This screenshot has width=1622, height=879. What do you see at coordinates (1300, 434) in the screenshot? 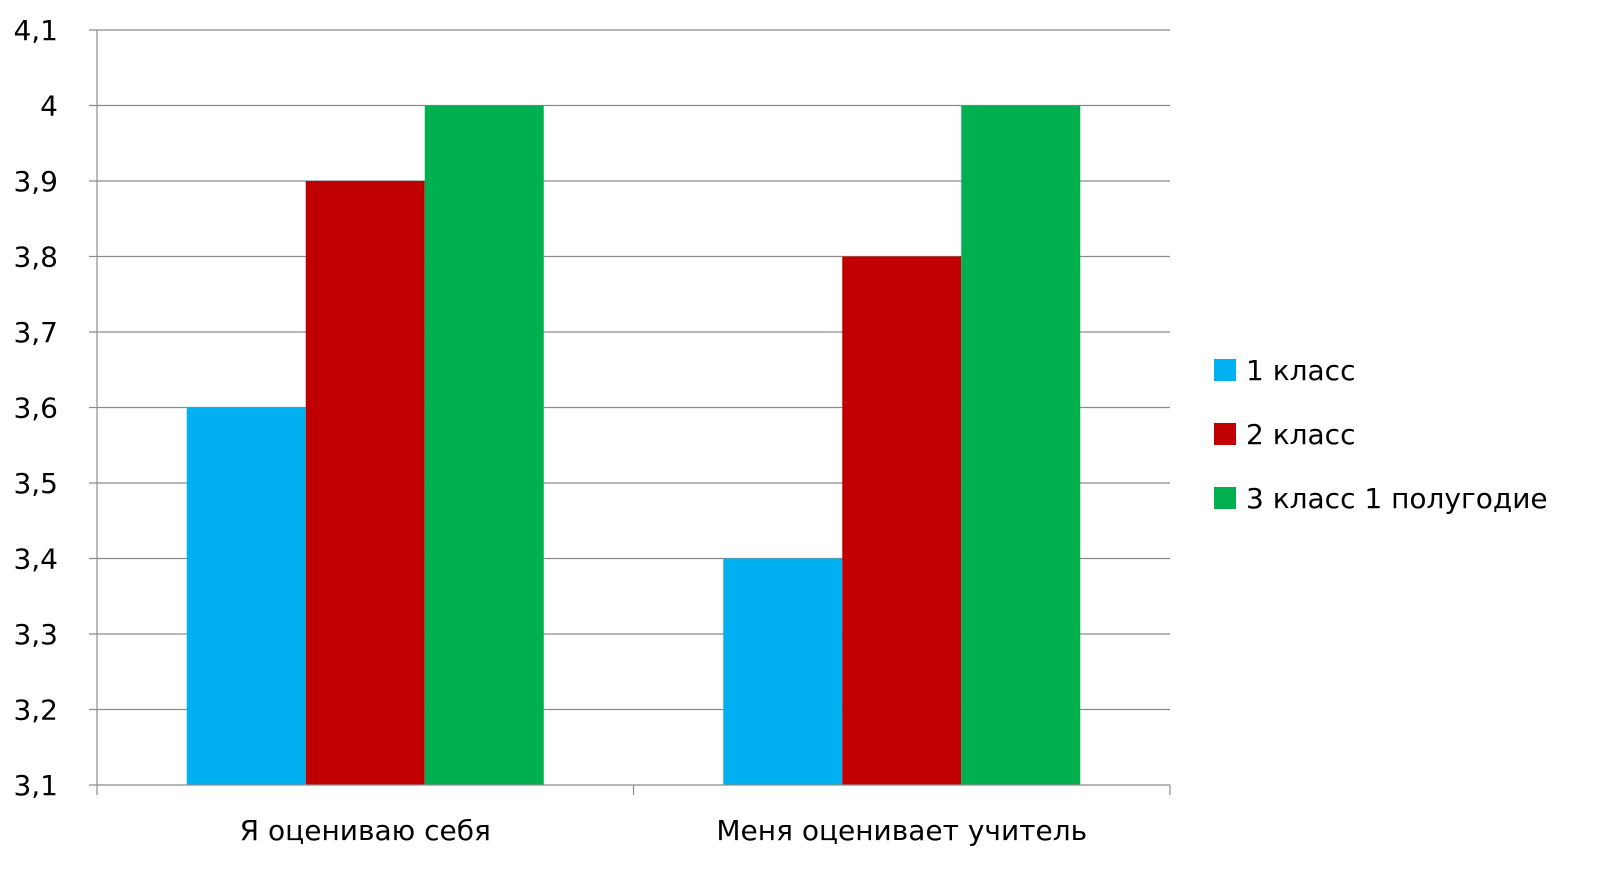
I see `legend-label: 2 класс` at bounding box center [1300, 434].